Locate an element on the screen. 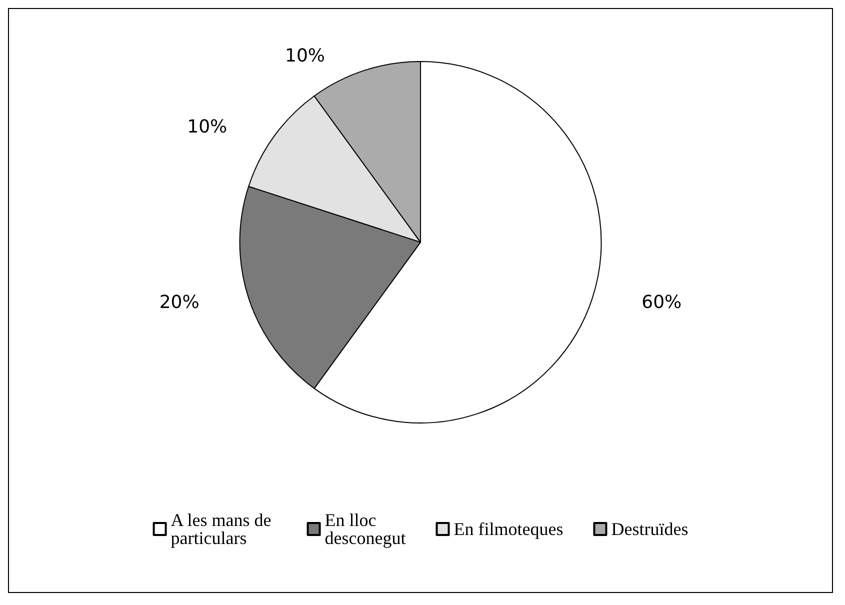 The width and height of the screenshot is (845, 605). legend-label: A les mans de particulars is located at coordinates (223, 529).